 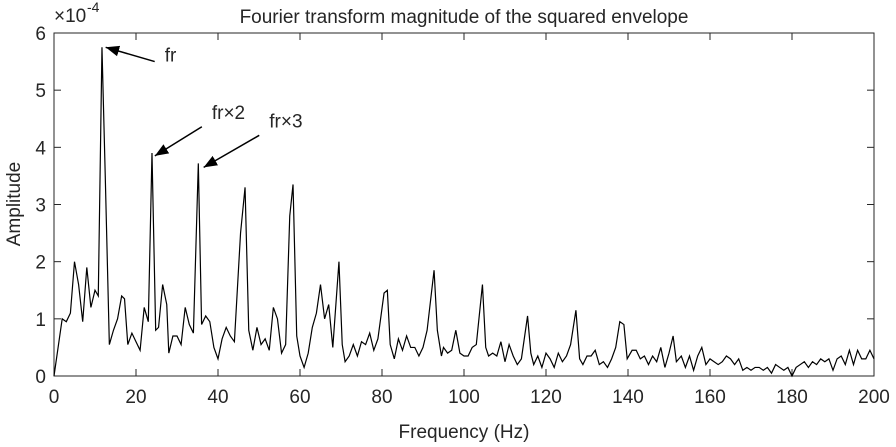 What do you see at coordinates (40, 377) in the screenshot?
I see `y-tick-label: 0` at bounding box center [40, 377].